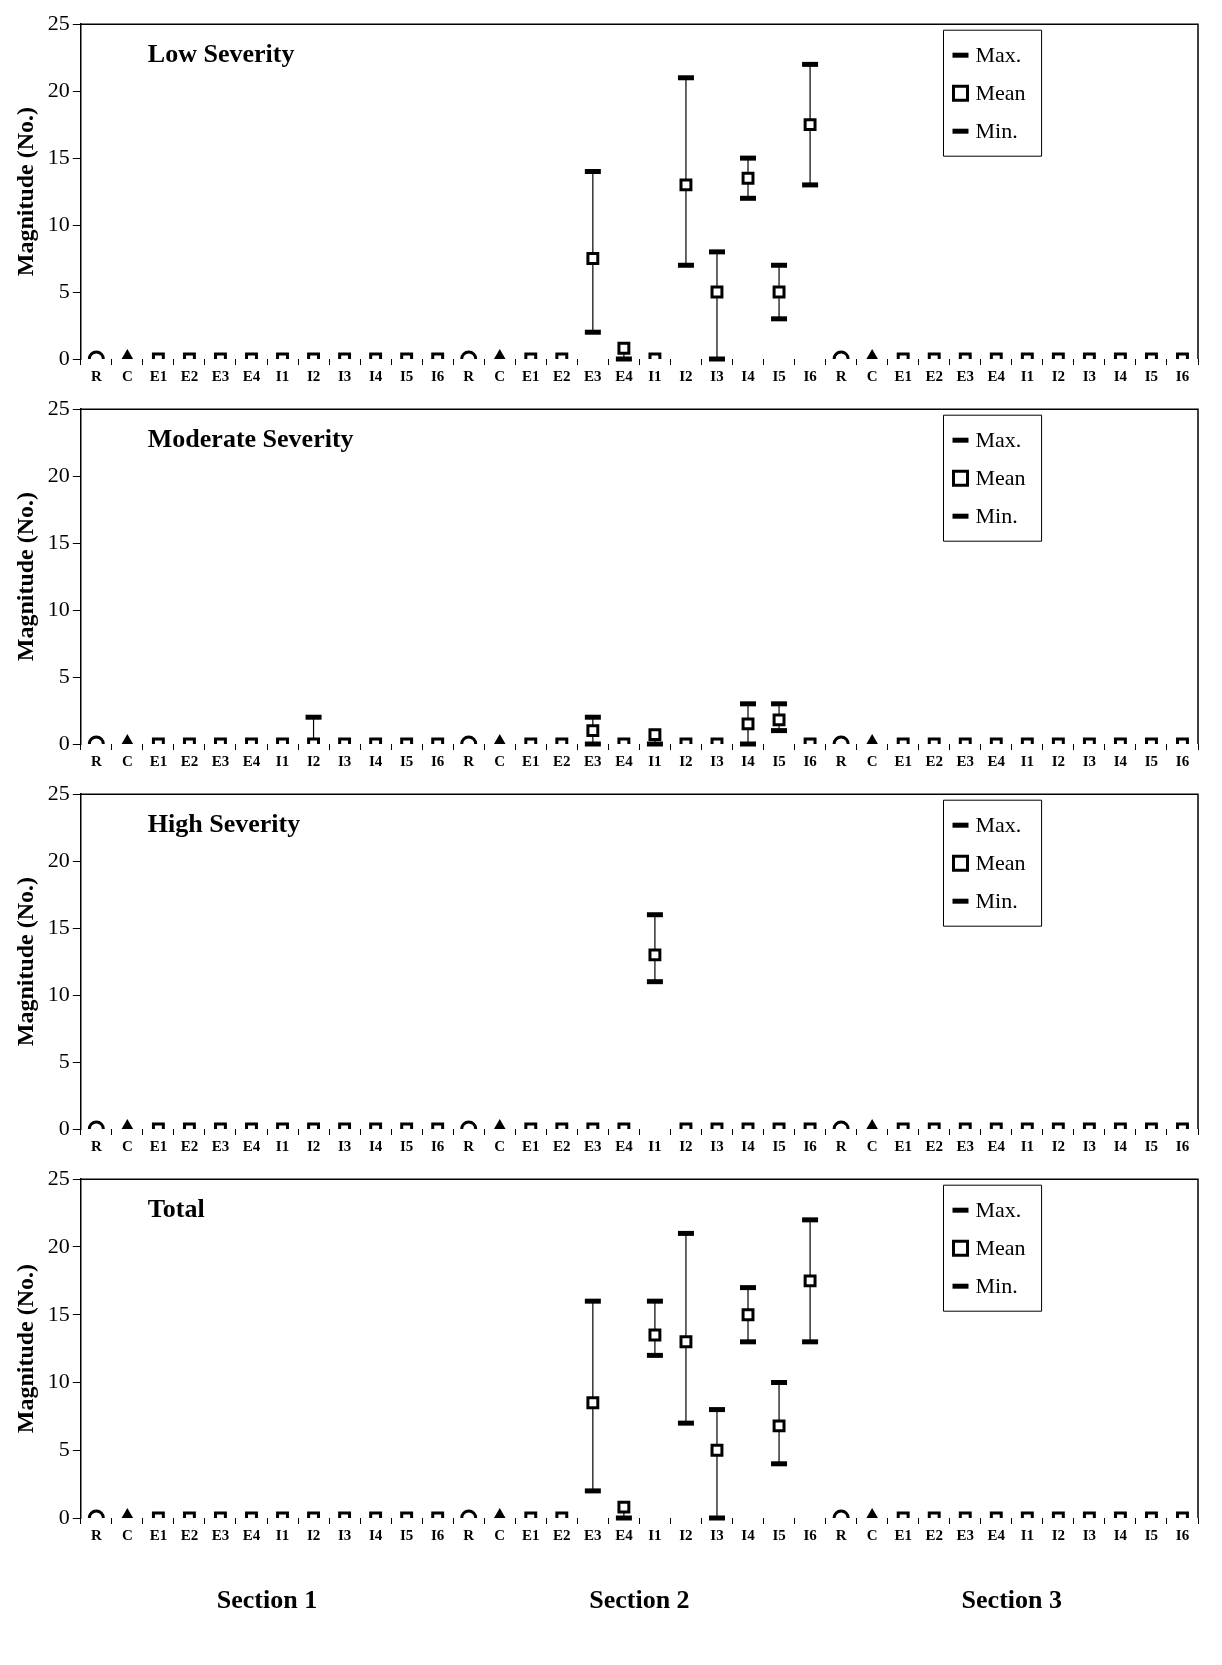  Describe the element at coordinates (639, 1599) in the screenshot. I see `text: Section 2` at that location.